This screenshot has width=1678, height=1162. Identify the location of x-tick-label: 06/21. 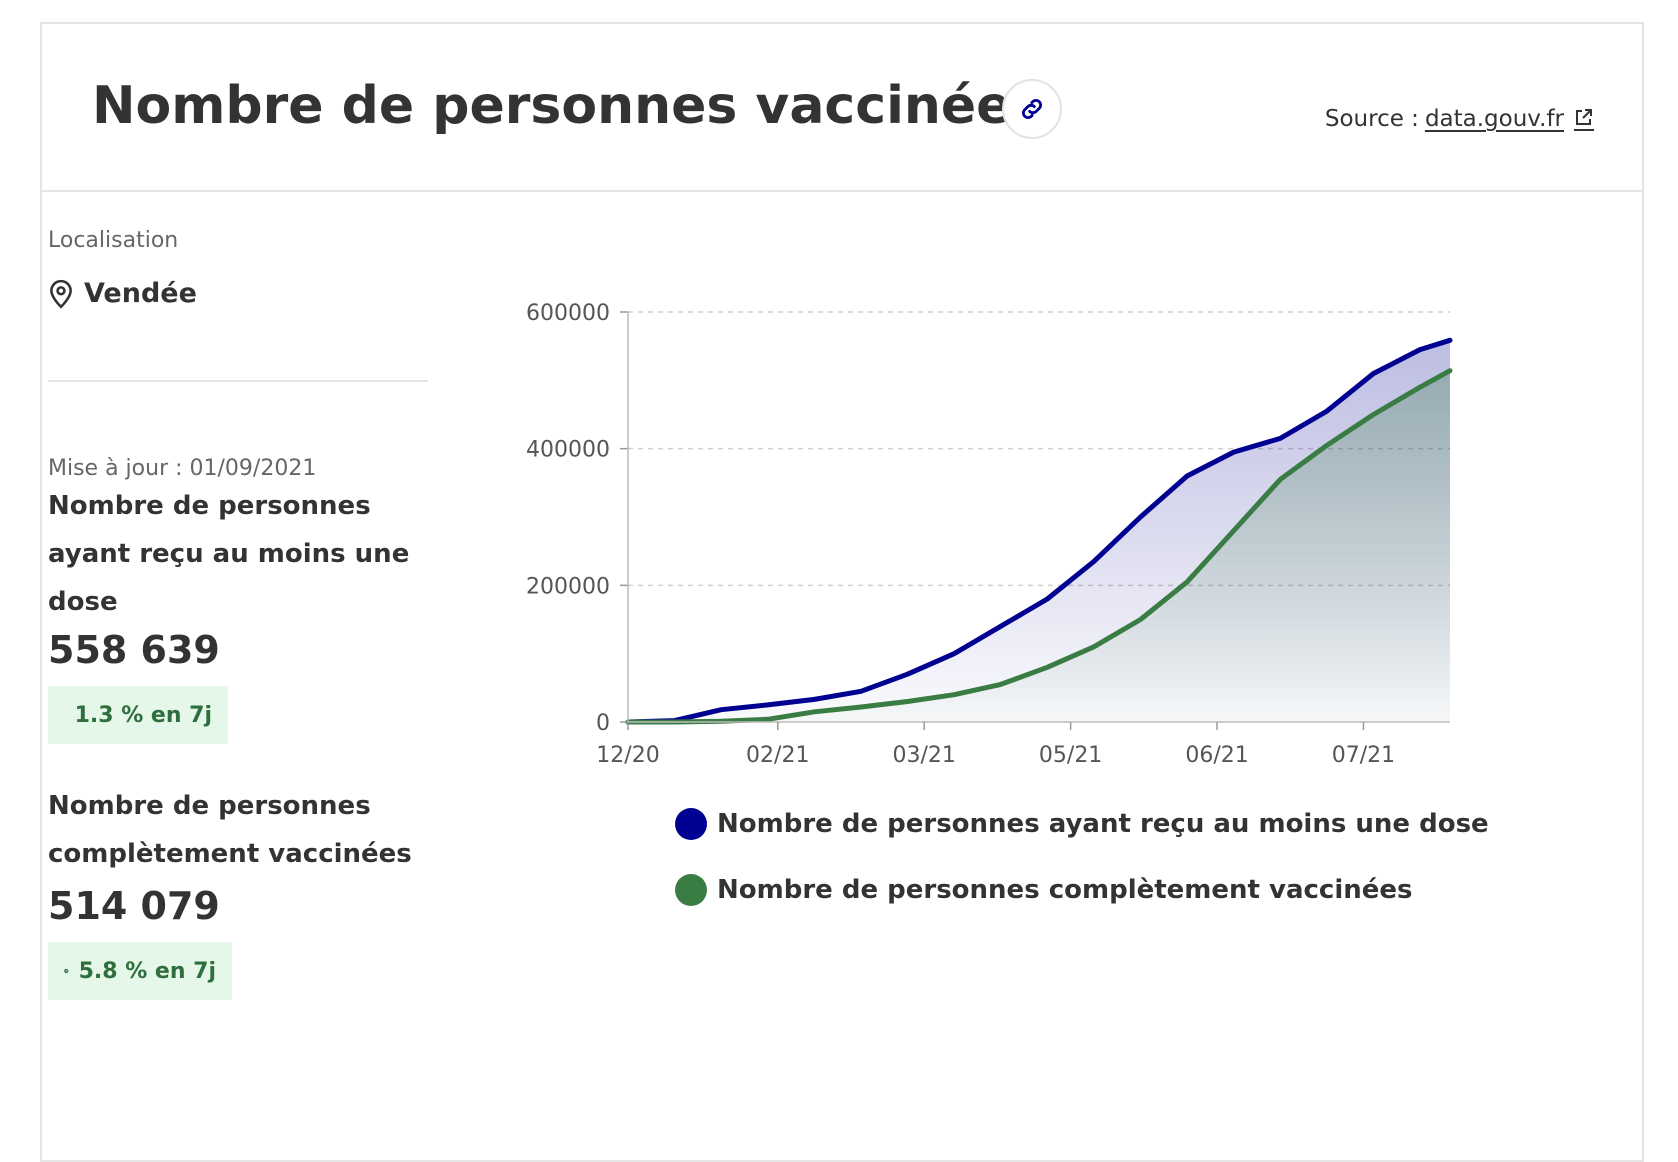
(1216, 755).